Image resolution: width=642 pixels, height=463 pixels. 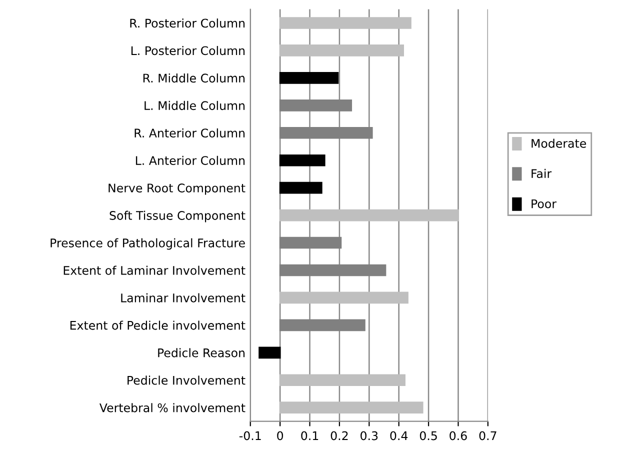 I want to click on x-tick-label: 0.6, so click(x=458, y=435).